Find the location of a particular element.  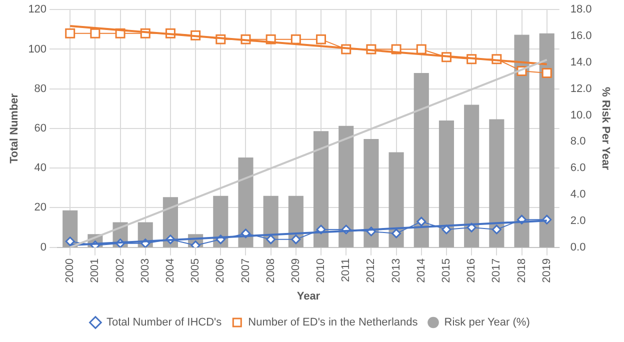

y-tick-label: 100 is located at coordinates (37, 49).